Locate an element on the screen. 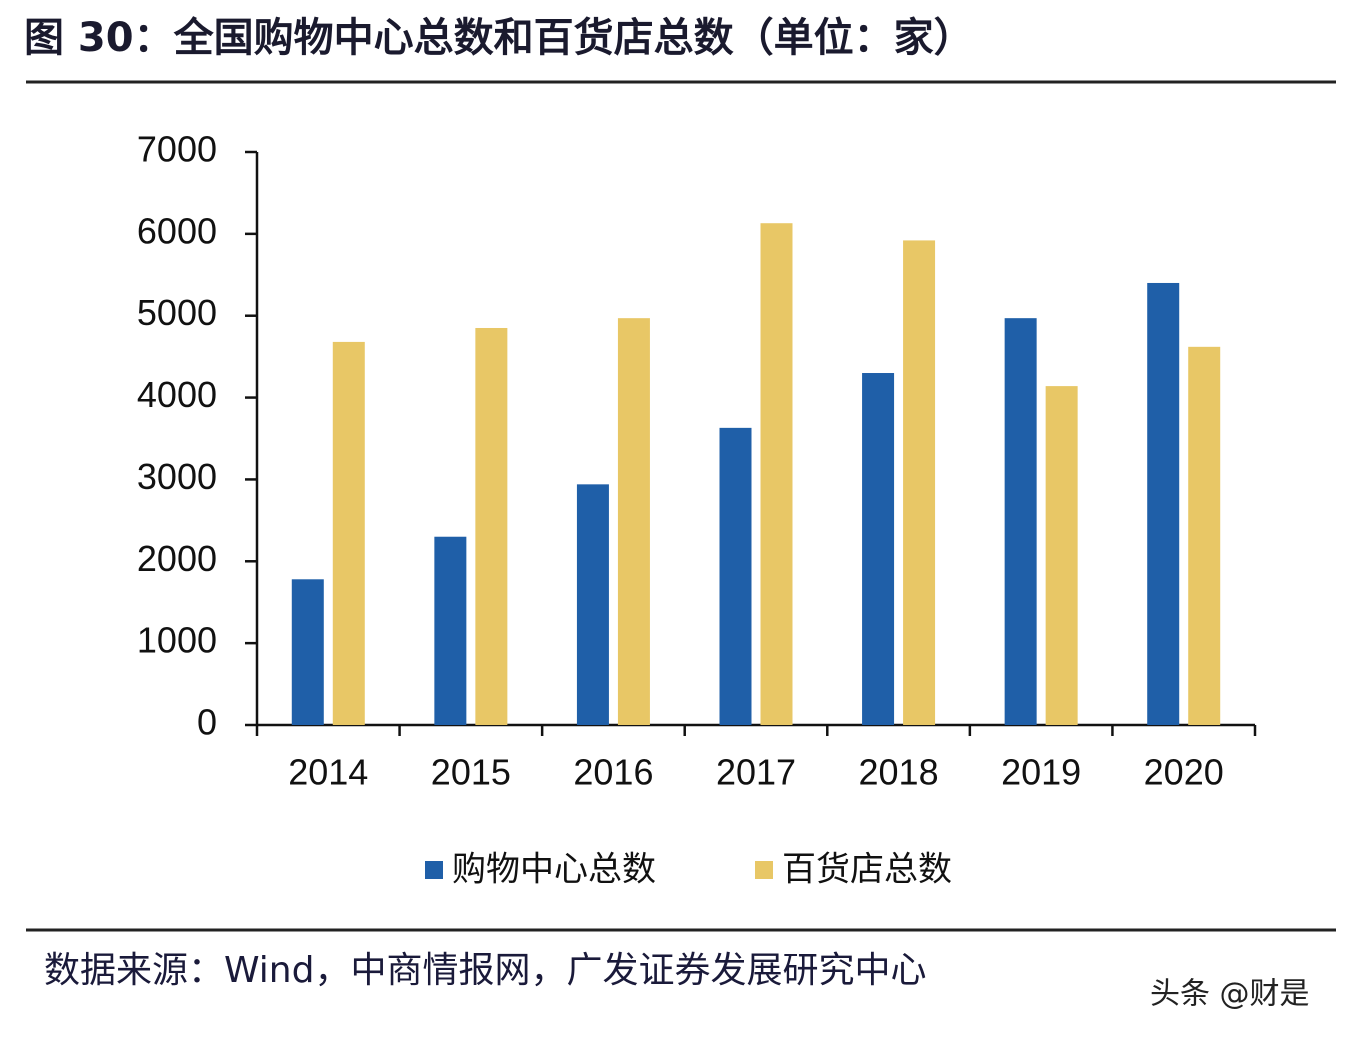 The width and height of the screenshot is (1362, 1042). source-note: 数据来源：Wind，中商情报网，广发证券发展研究中心 is located at coordinates (485, 970).